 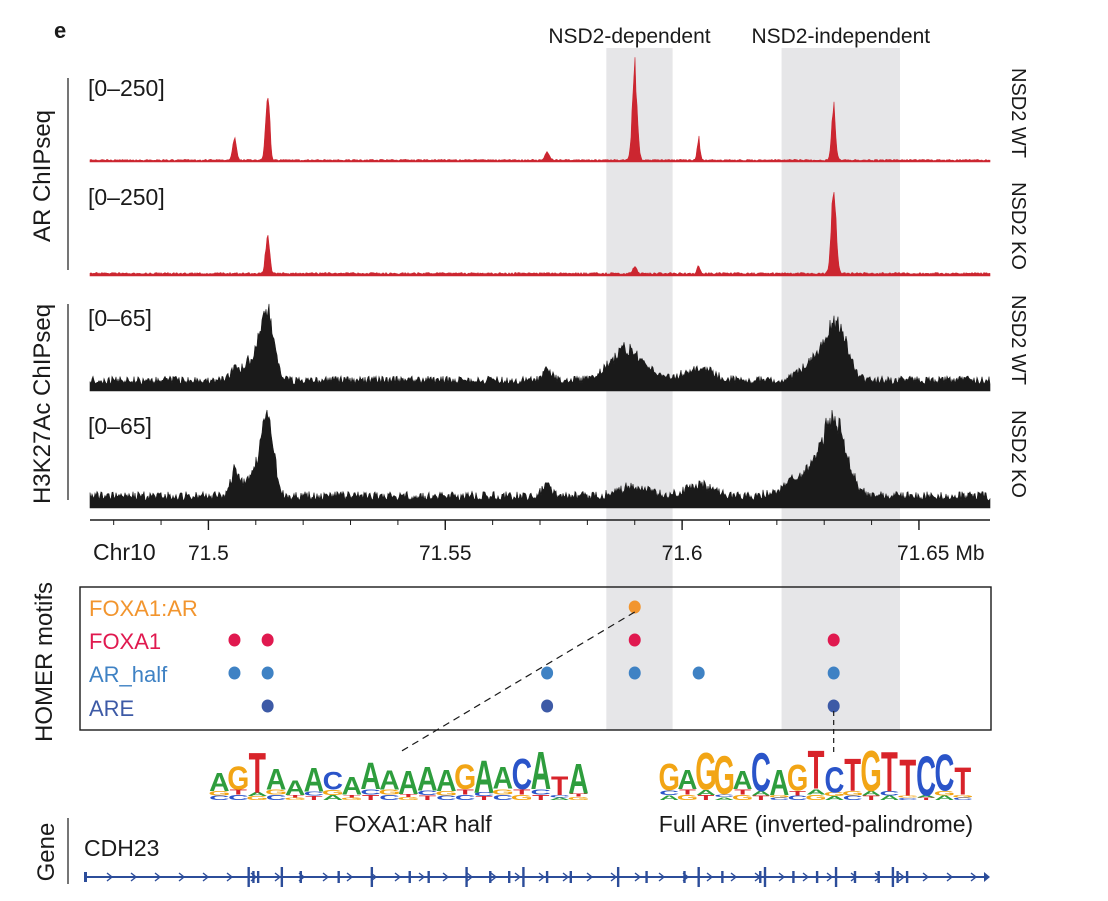 I want to click on motif-box, so click(x=535, y=658).